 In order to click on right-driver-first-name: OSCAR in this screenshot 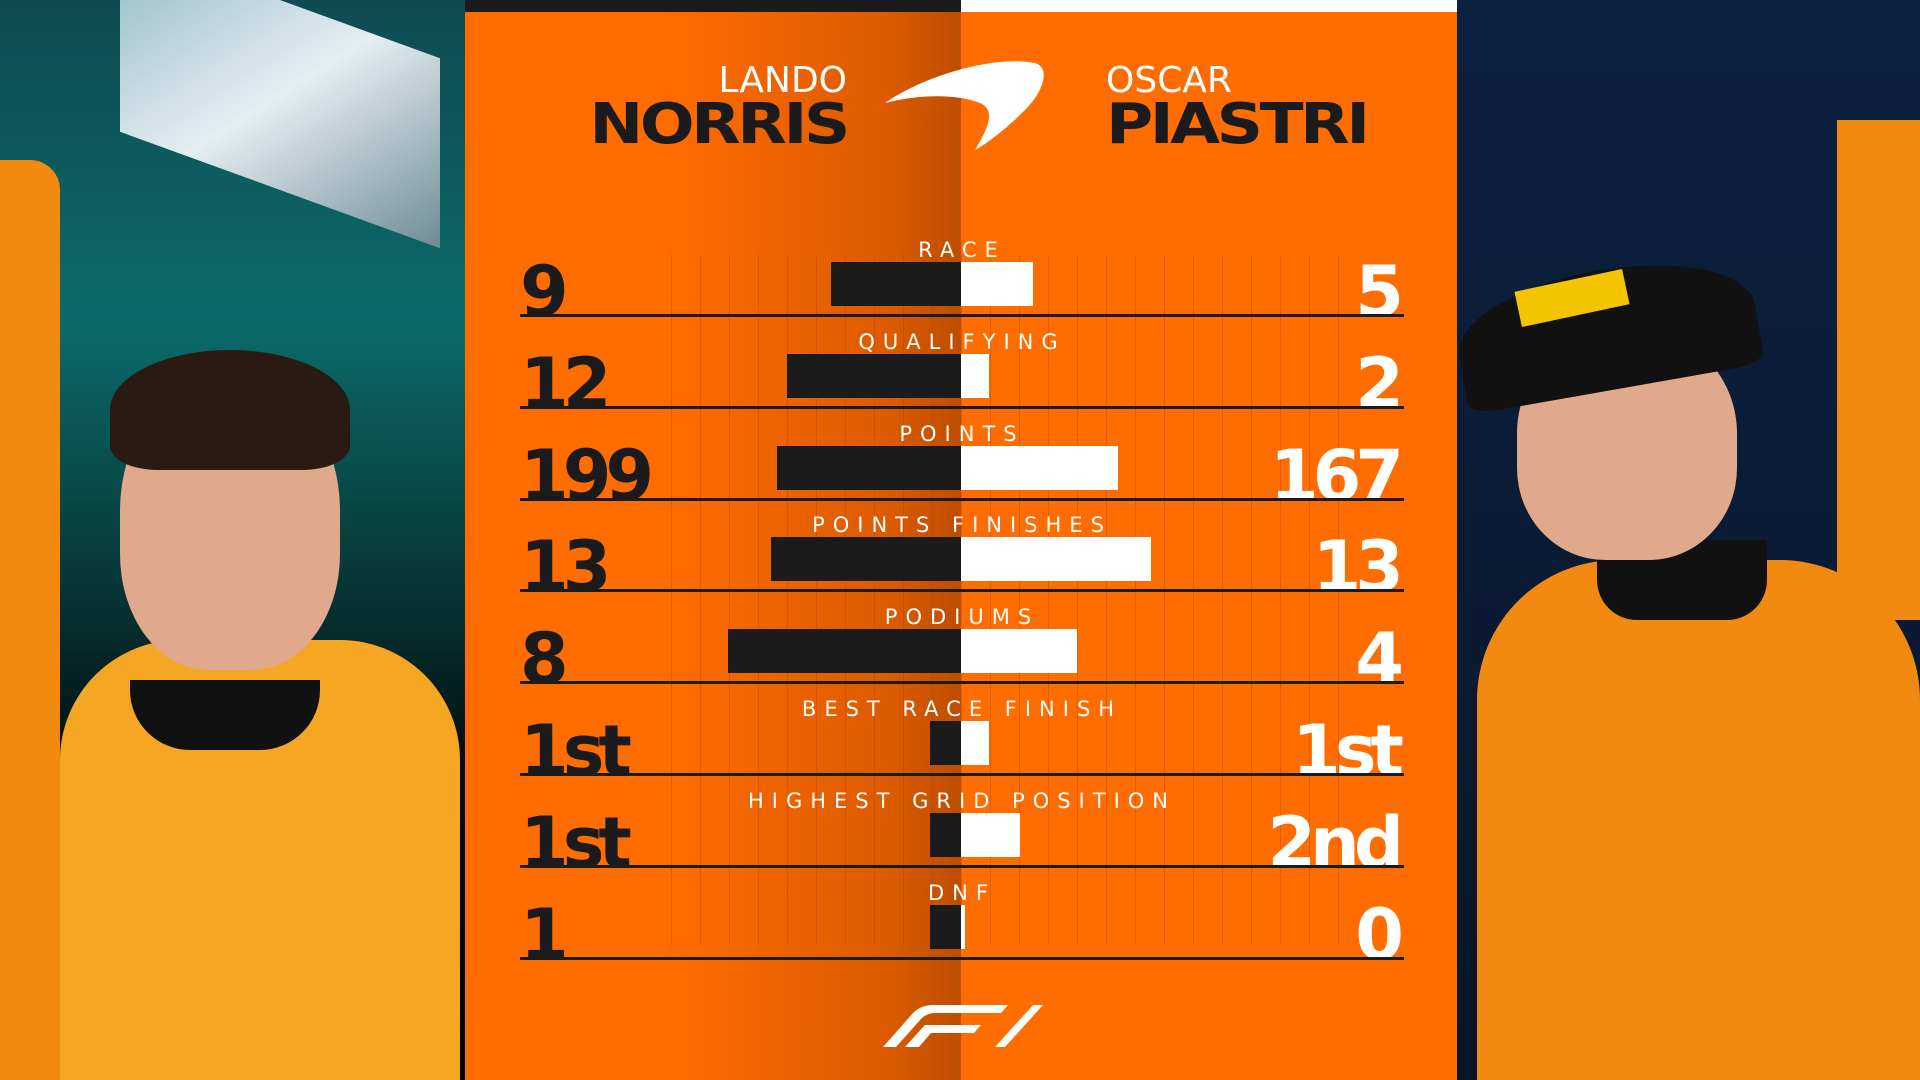, I will do `click(1169, 80)`.